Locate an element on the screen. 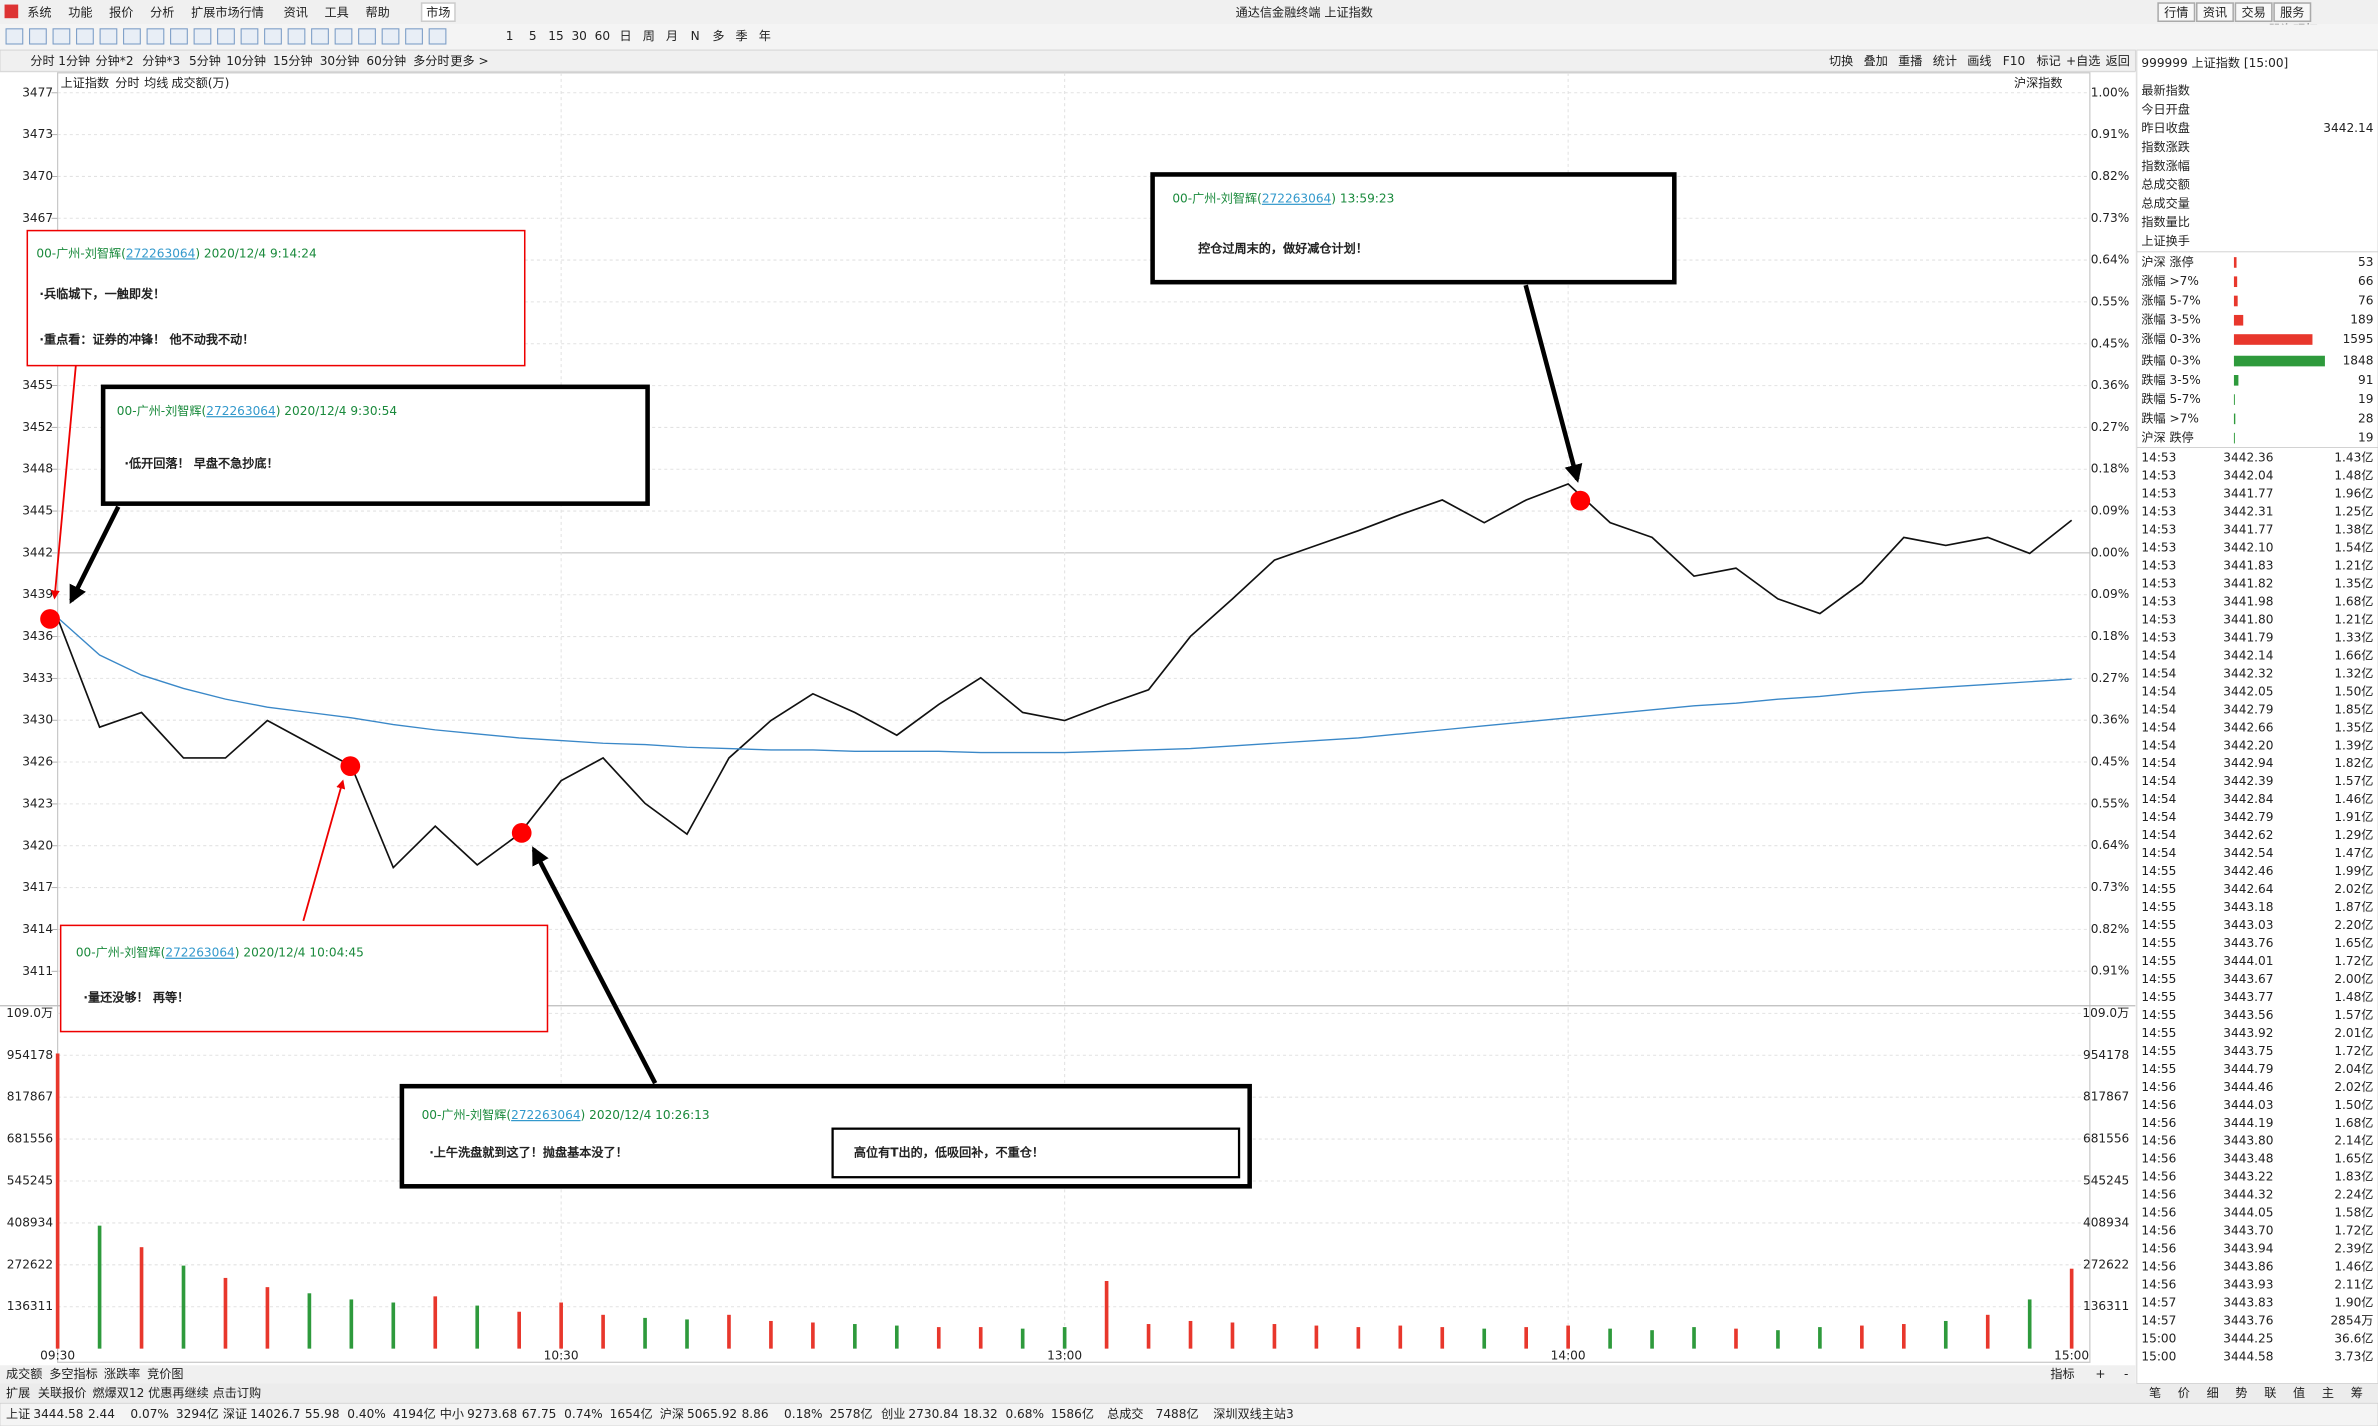  menu-item: 报价 is located at coordinates (121, 11).